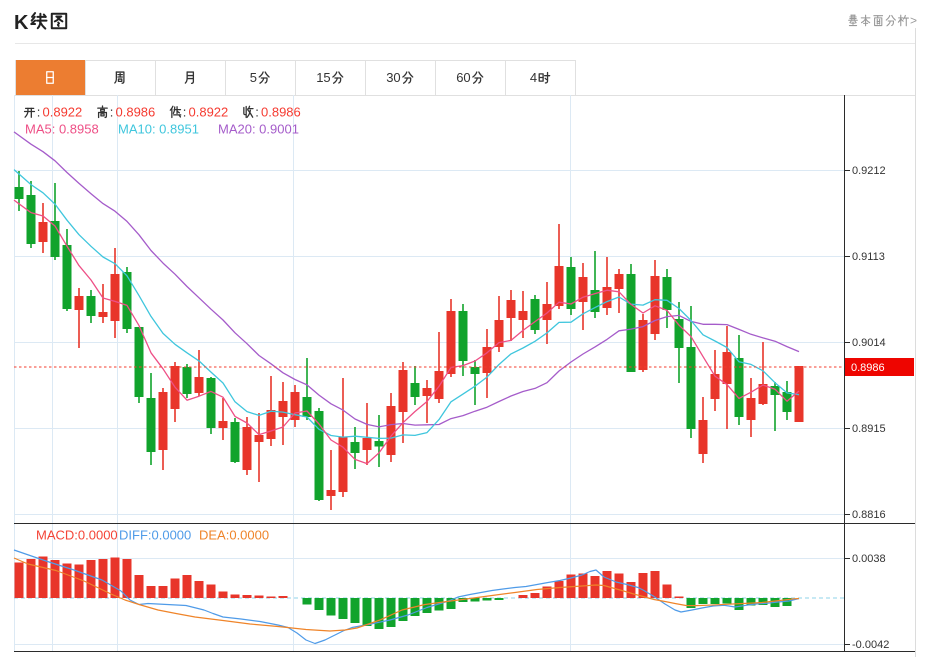 The width and height of the screenshot is (927, 662). Describe the element at coordinates (62, 129) in the screenshot. I see `svg-text: MA5: 0.8958` at that location.